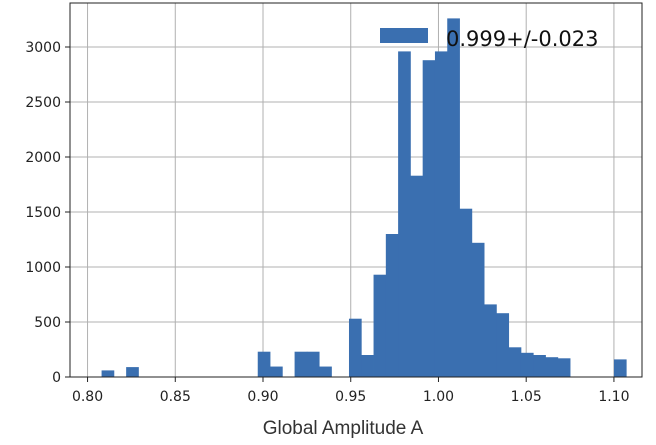 The width and height of the screenshot is (656, 445). I want to click on x-axis-ticks: 0.80 0.85 0.90 0.95 1.00 1.05 1.10, so click(351, 391).